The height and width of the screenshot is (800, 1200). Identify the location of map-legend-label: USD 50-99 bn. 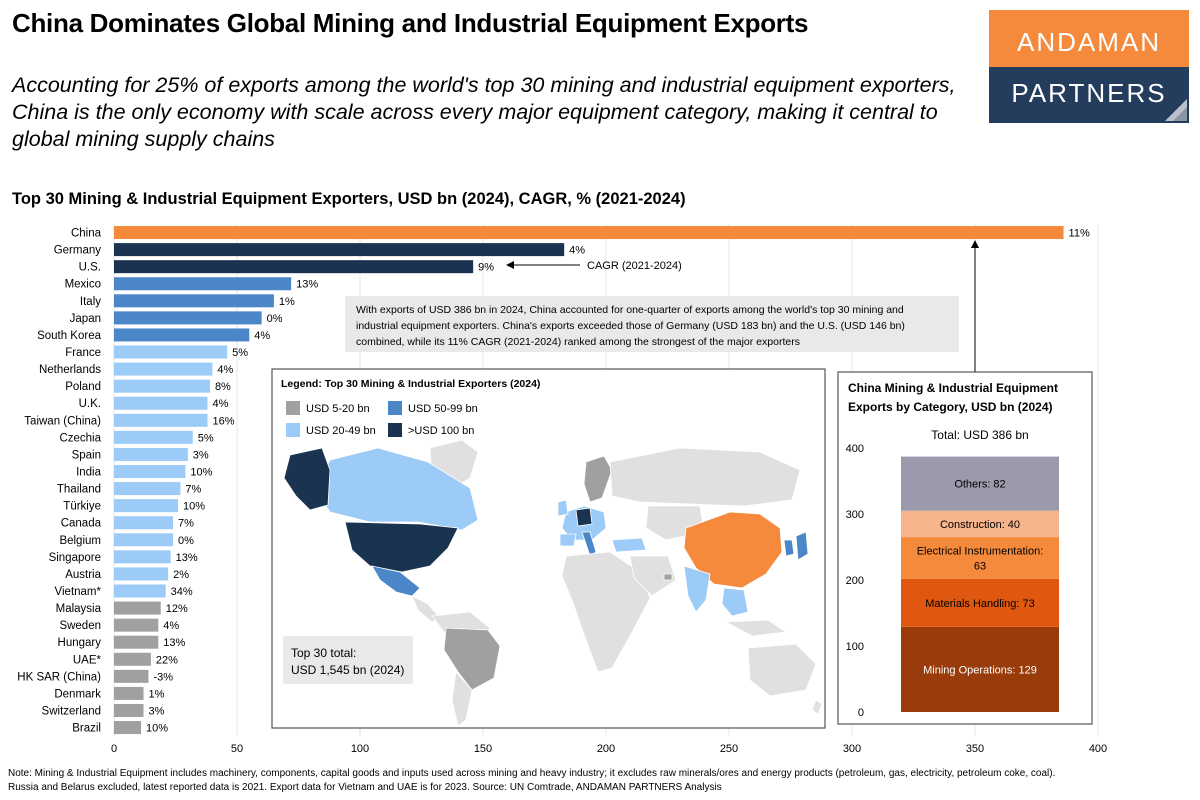
(443, 409).